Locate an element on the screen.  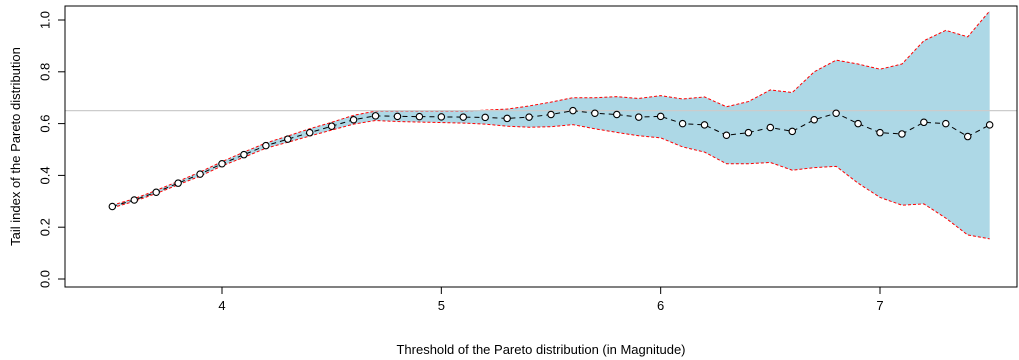
y-tick-label: 0.6 is located at coordinates (44, 124).